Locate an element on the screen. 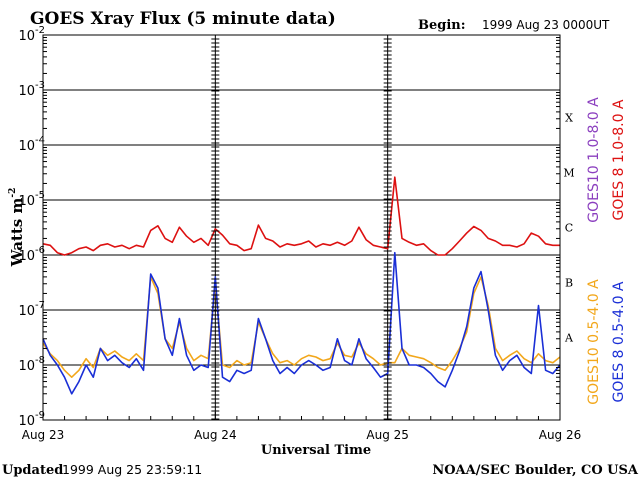 This screenshot has width=640, height=480. y-tick-label: 10⁻⁸ is located at coordinates (31, 364).